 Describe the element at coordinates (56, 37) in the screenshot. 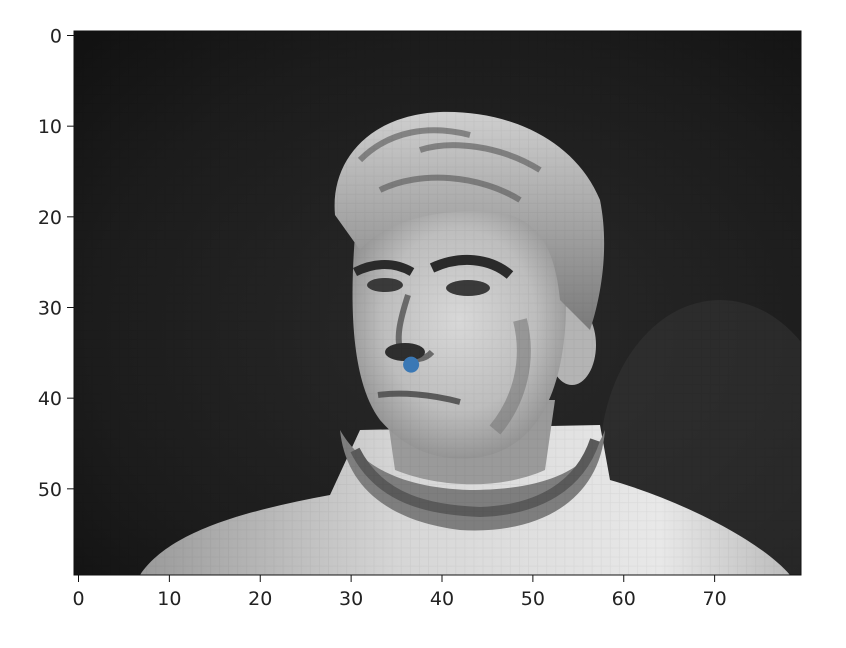

I see `y-tick-label: 0` at that location.